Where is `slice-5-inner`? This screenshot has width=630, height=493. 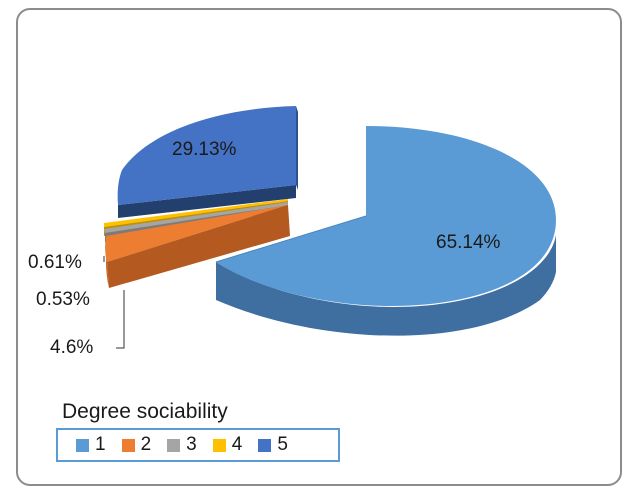
slice-5-inner is located at coordinates (297, 148).